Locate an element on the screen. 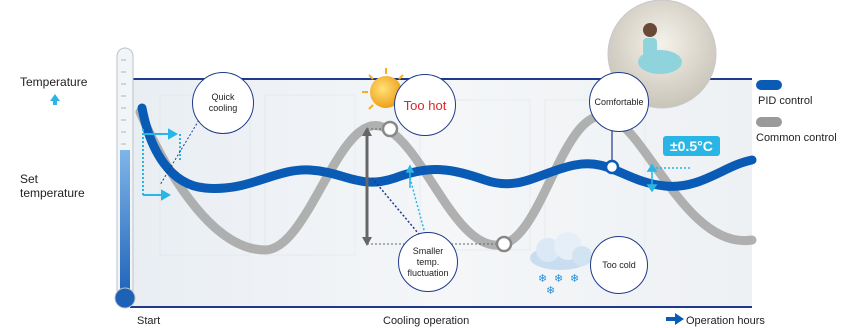 Image resolution: width=845 pixels, height=328 pixels. too-hot-bubble: Too hot is located at coordinates (425, 105).